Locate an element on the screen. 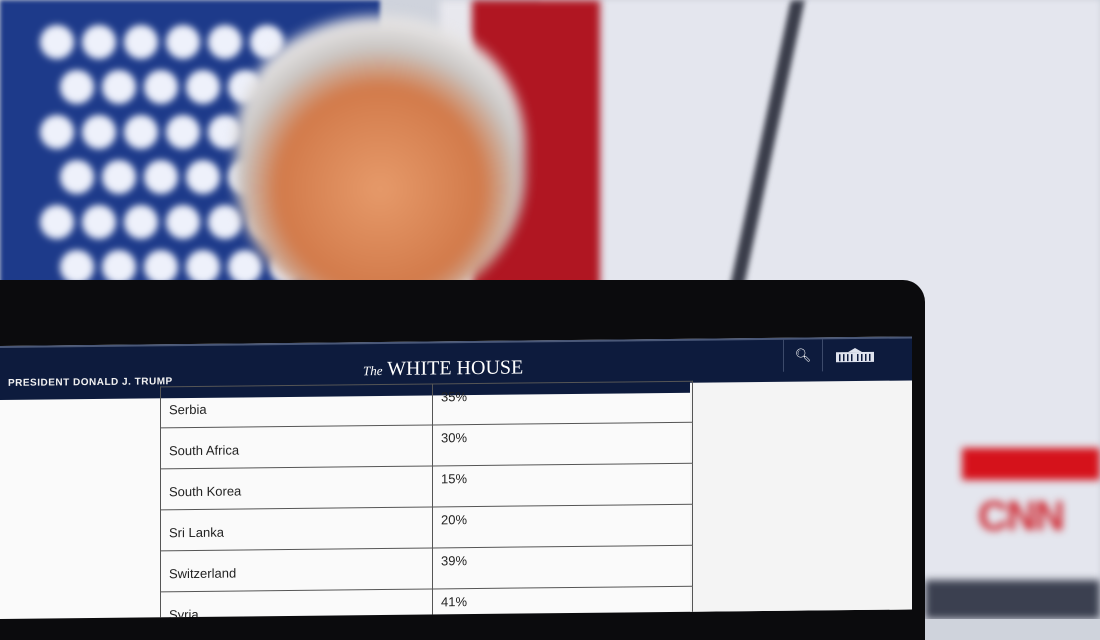 Image resolution: width=1100 pixels, height=640 pixels. table-row: Serbia 35% is located at coordinates (426, 404).